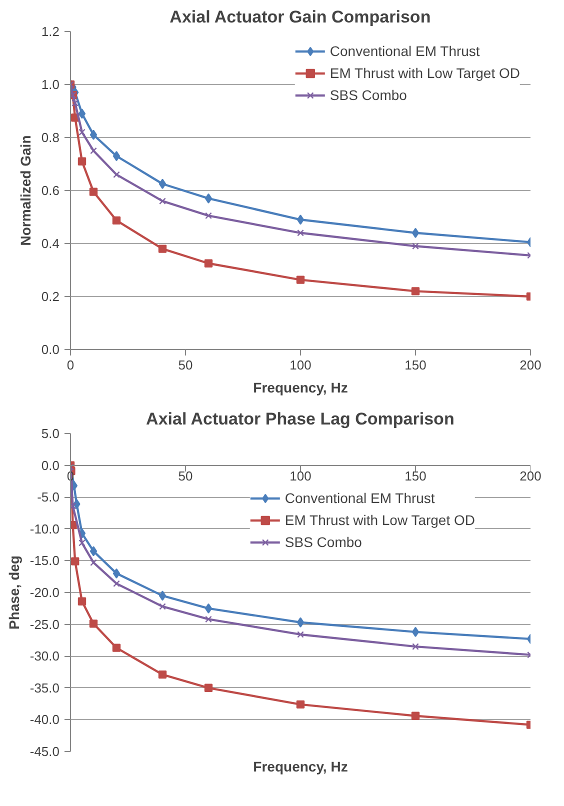 The width and height of the screenshot is (564, 806). What do you see at coordinates (45, 720) in the screenshot?
I see `y-tick-label: -40.0` at bounding box center [45, 720].